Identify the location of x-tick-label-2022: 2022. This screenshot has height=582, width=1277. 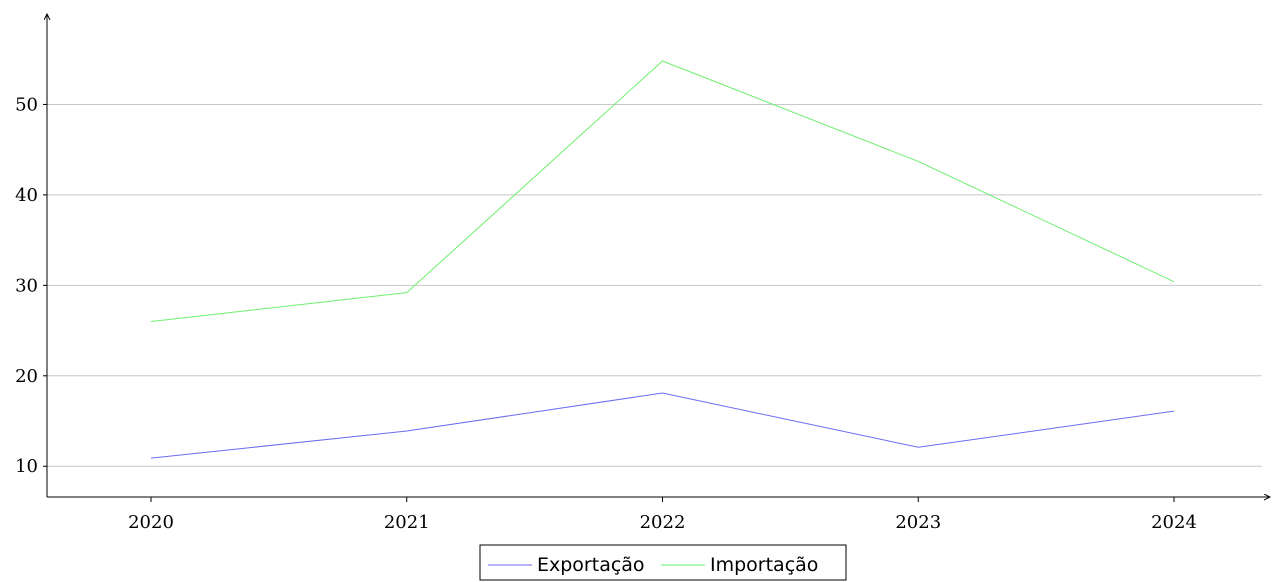
(663, 522).